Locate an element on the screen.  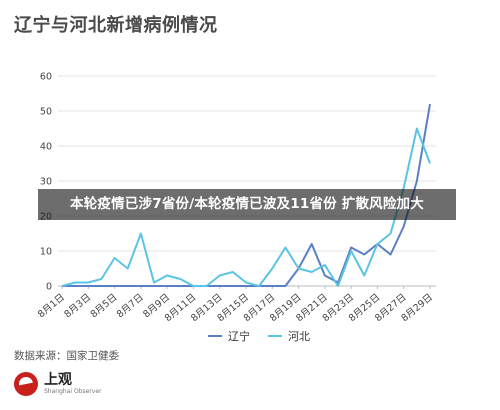
y-tick-label: 40 is located at coordinates (46, 147).